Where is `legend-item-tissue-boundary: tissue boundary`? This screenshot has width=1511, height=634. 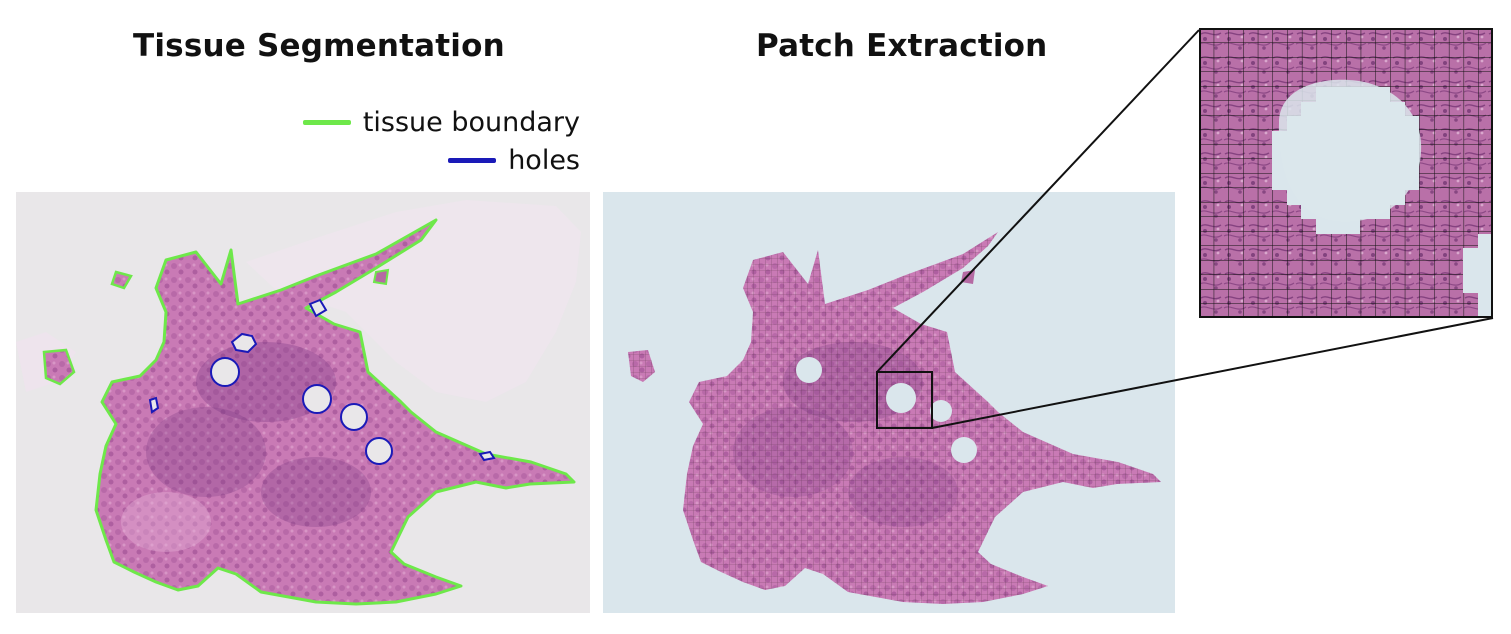
legend-item-tissue-boundary: tissue boundary is located at coordinates (441, 122).